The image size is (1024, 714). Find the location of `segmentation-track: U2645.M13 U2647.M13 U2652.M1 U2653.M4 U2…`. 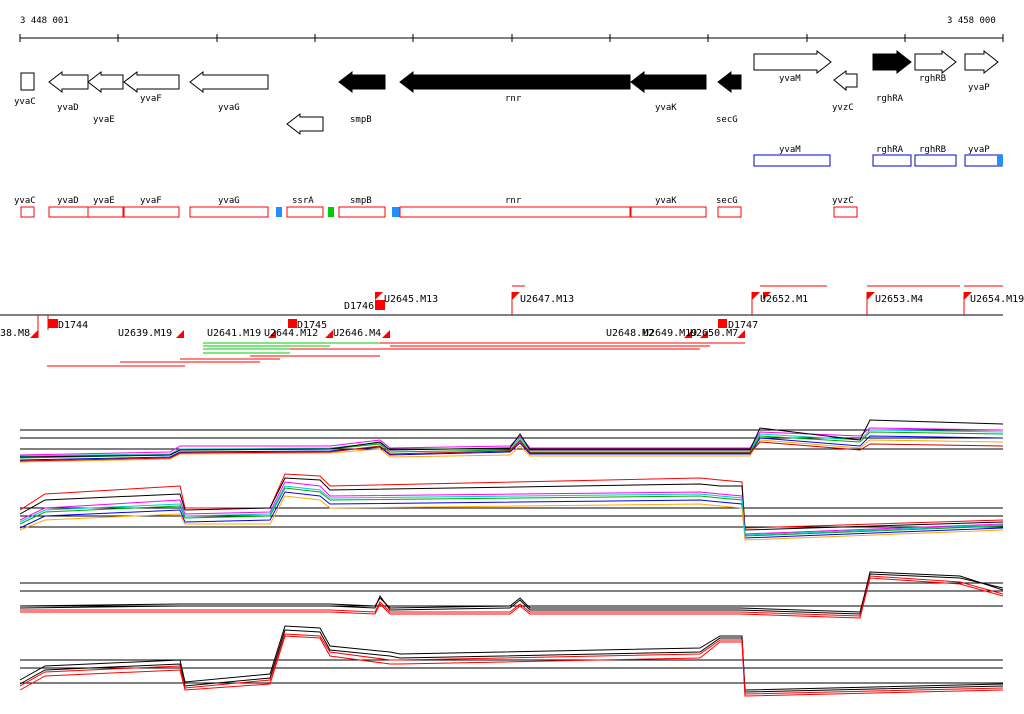

segmentation-track: U2645.M13 U2647.M13 U2652.M1 U2653.M4 U2… is located at coordinates (512, 326).